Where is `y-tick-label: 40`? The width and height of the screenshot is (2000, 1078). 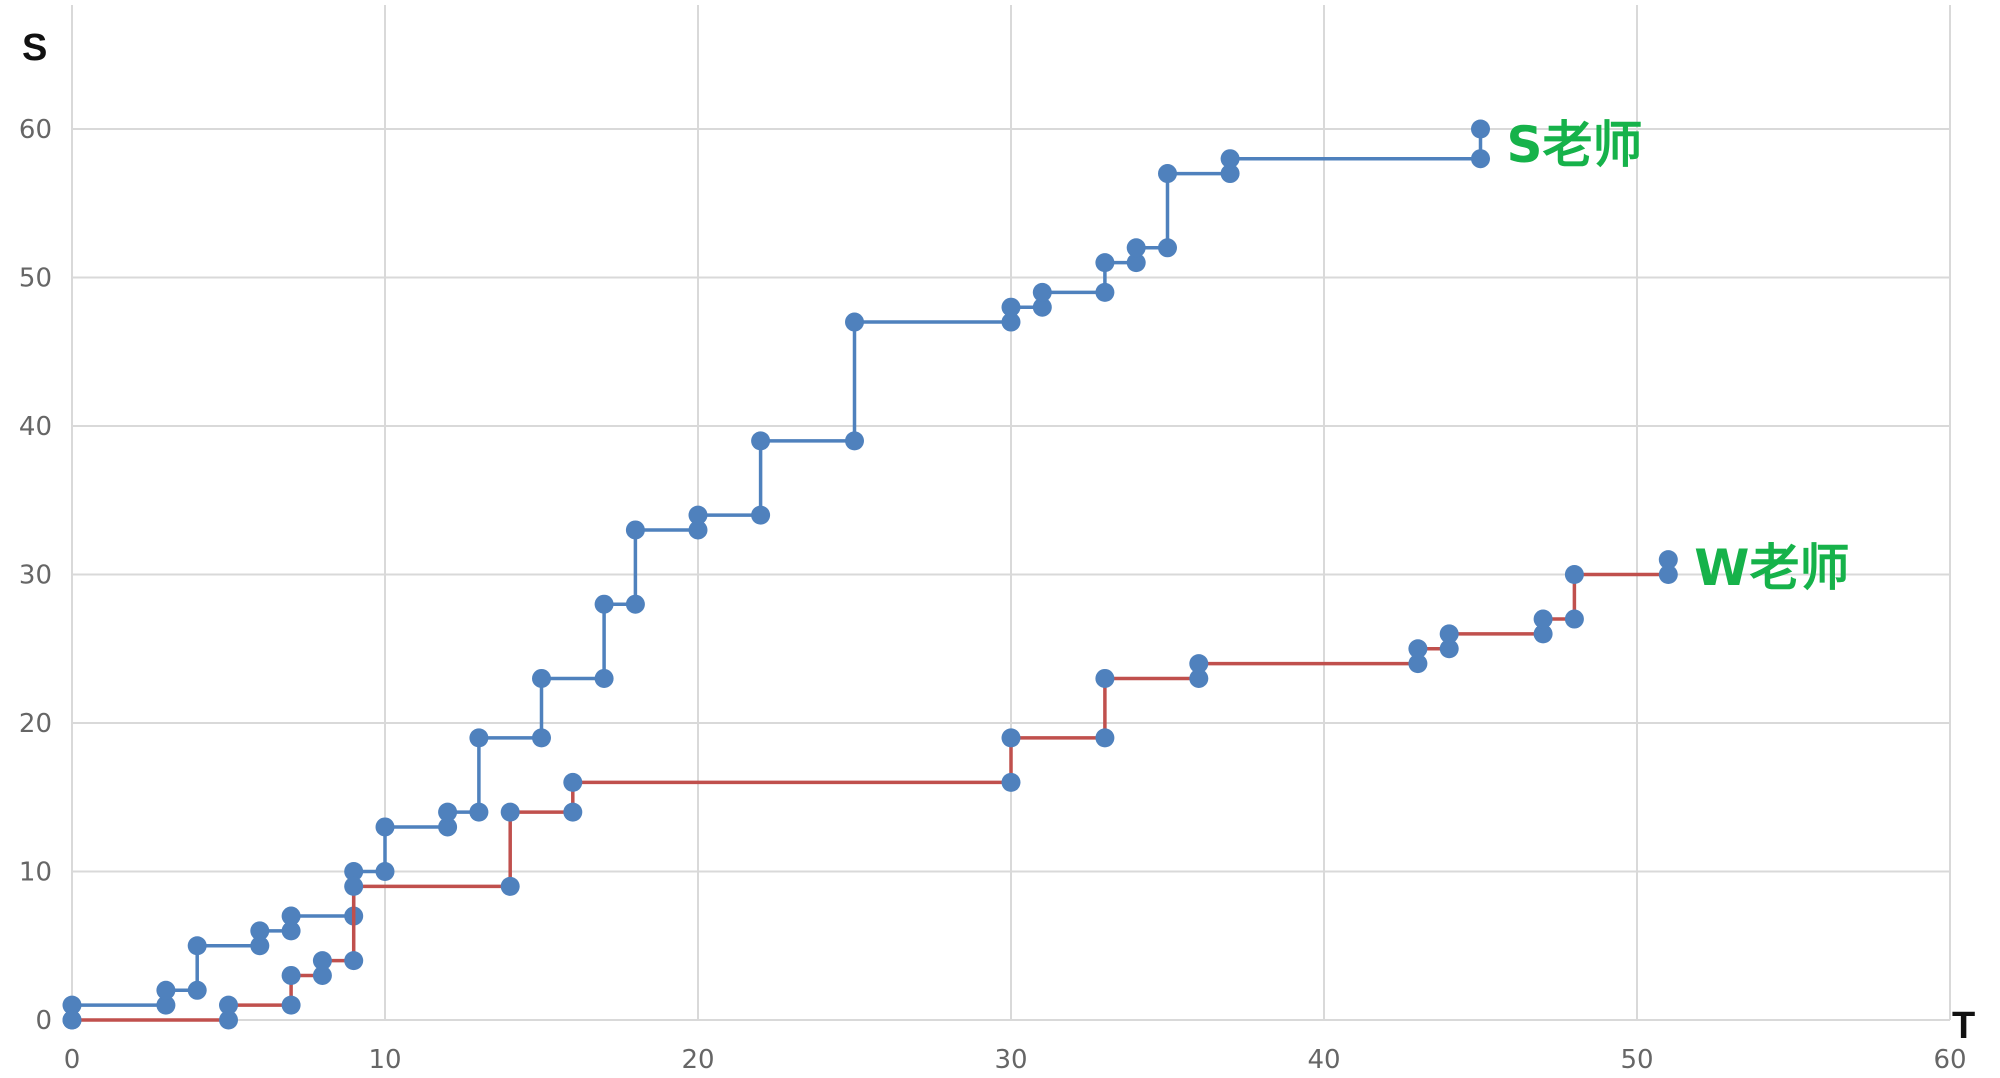 y-tick-label: 40 is located at coordinates (35, 427).